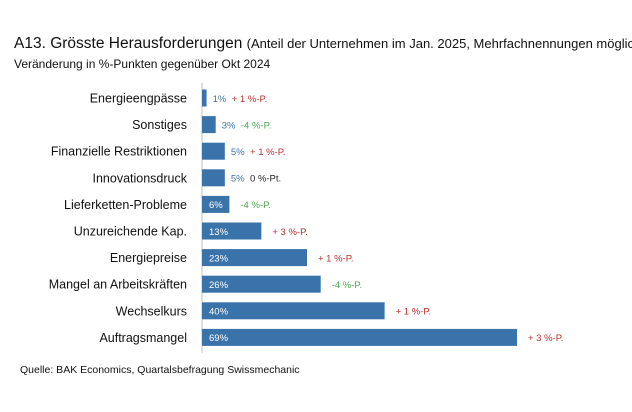 This screenshot has height=412, width=632. Describe the element at coordinates (229, 125) in the screenshot. I see `value-label: 3%` at that location.